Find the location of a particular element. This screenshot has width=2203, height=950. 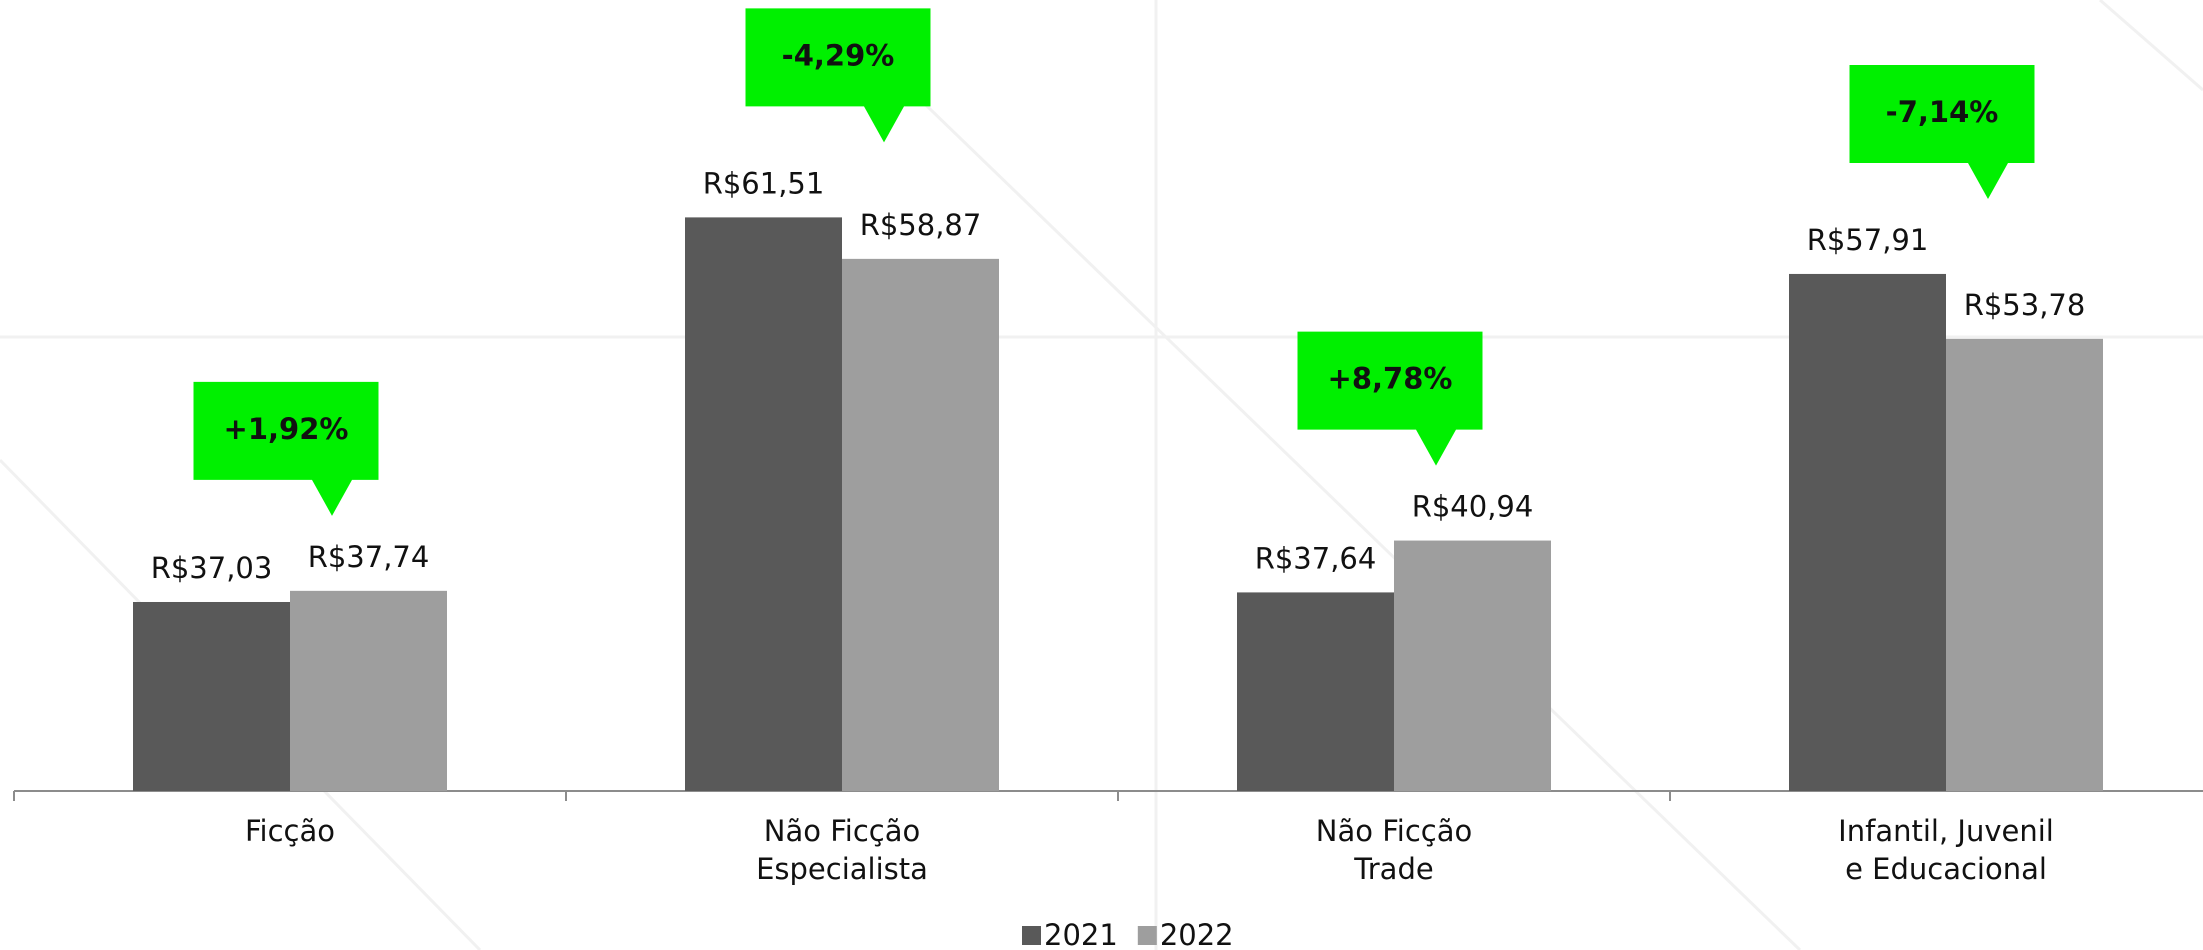

x-tick-label-line: Trade is located at coordinates (1393, 869).